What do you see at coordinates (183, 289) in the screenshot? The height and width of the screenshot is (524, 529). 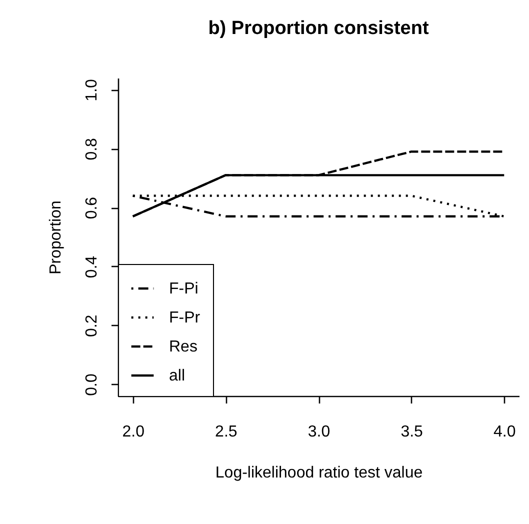 I see `legend-label: F-Pi` at bounding box center [183, 289].